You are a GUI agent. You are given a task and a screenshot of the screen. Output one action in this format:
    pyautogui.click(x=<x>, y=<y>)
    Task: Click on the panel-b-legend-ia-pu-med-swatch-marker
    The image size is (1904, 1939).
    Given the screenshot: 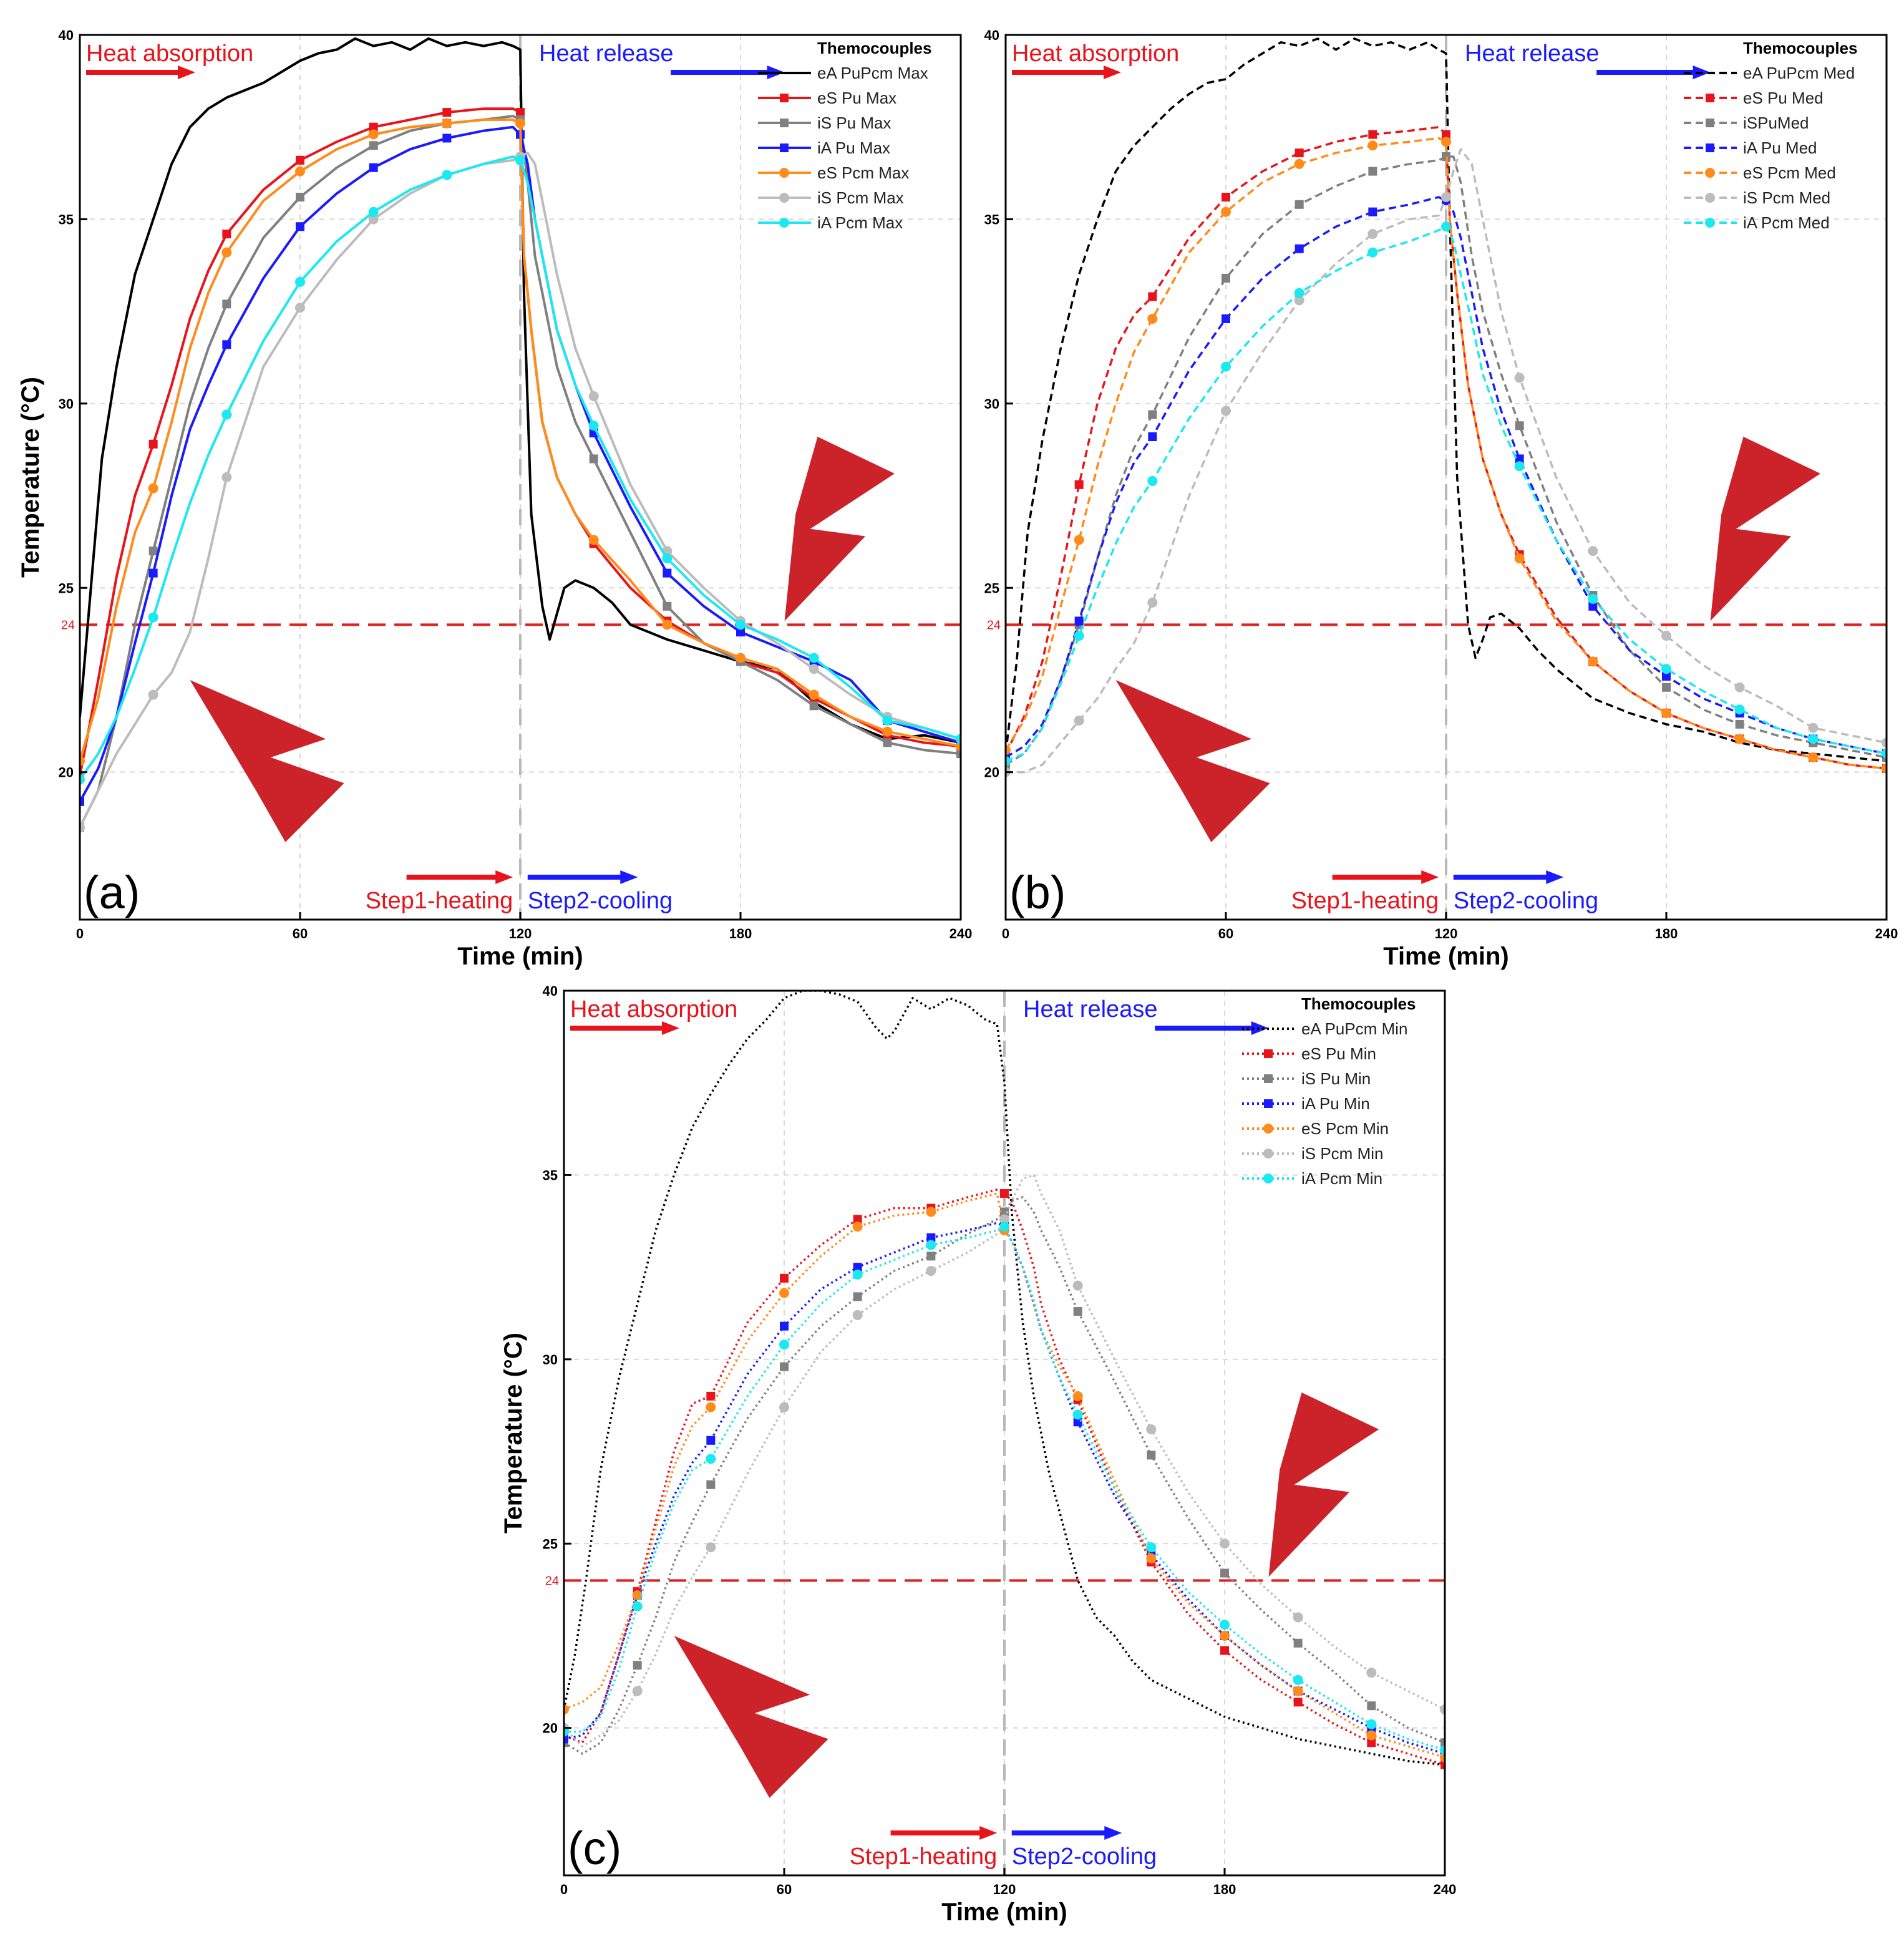 What is the action you would take?
    pyautogui.click(x=1710, y=147)
    